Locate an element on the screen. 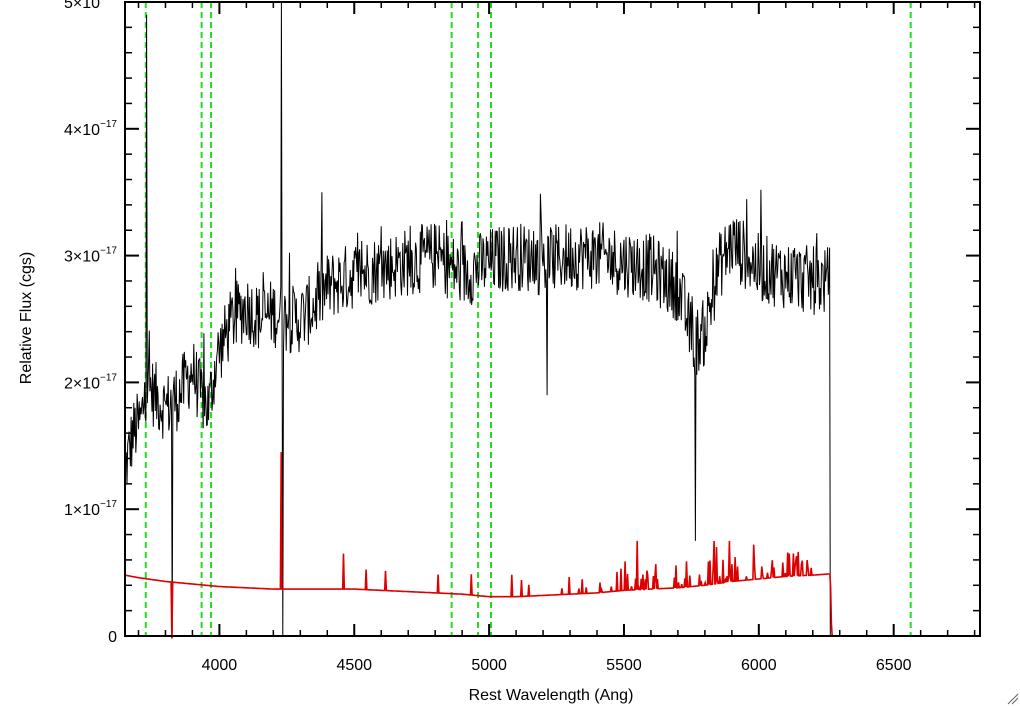  y-tick-label: 5×10−17 is located at coordinates (90, 6).